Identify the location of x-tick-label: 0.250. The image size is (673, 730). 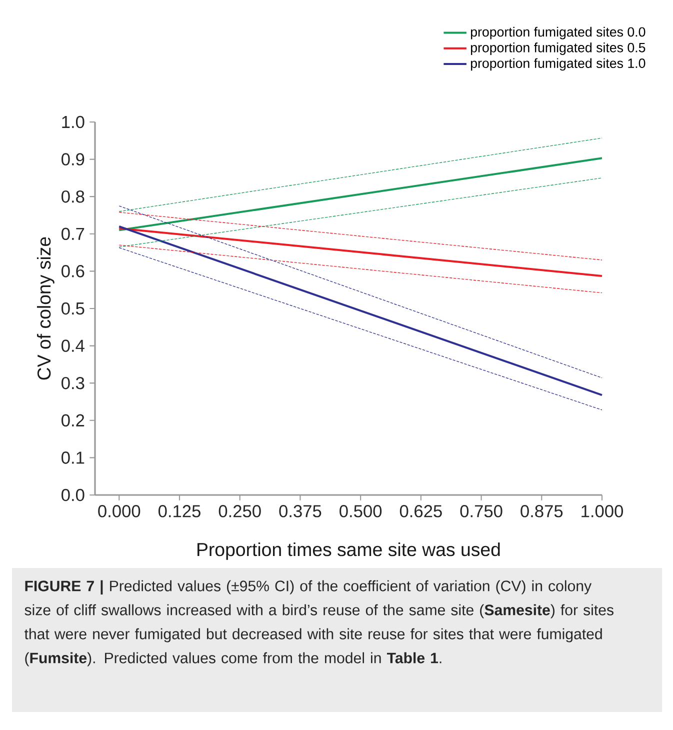
(239, 511).